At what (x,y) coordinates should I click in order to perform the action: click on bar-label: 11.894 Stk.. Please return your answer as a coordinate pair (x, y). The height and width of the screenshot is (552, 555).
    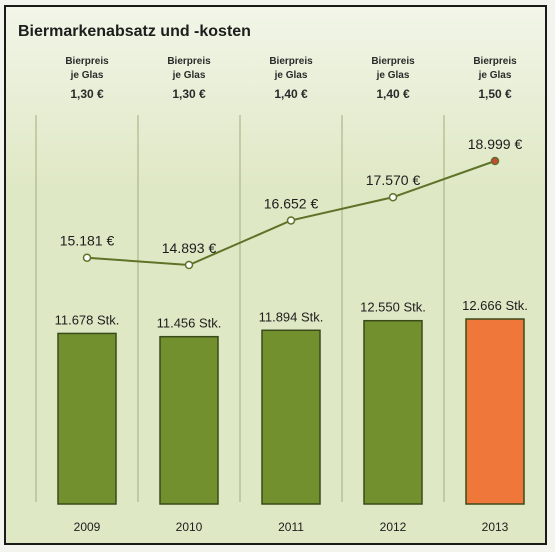
    Looking at the image, I should click on (291, 316).